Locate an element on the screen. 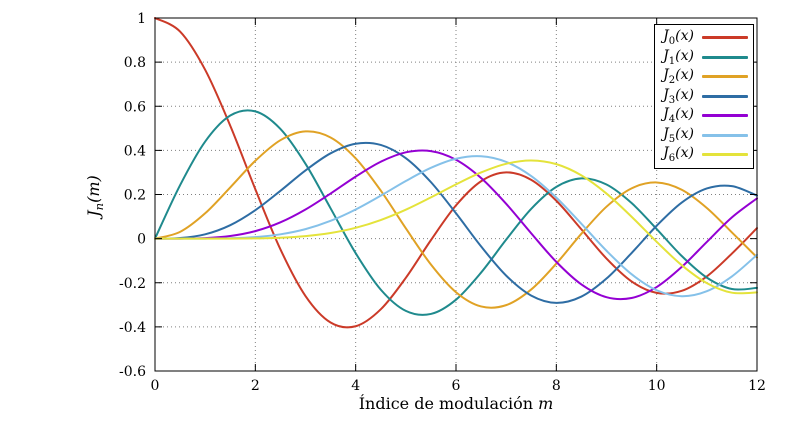  x-tick-label: 10 is located at coordinates (657, 386).